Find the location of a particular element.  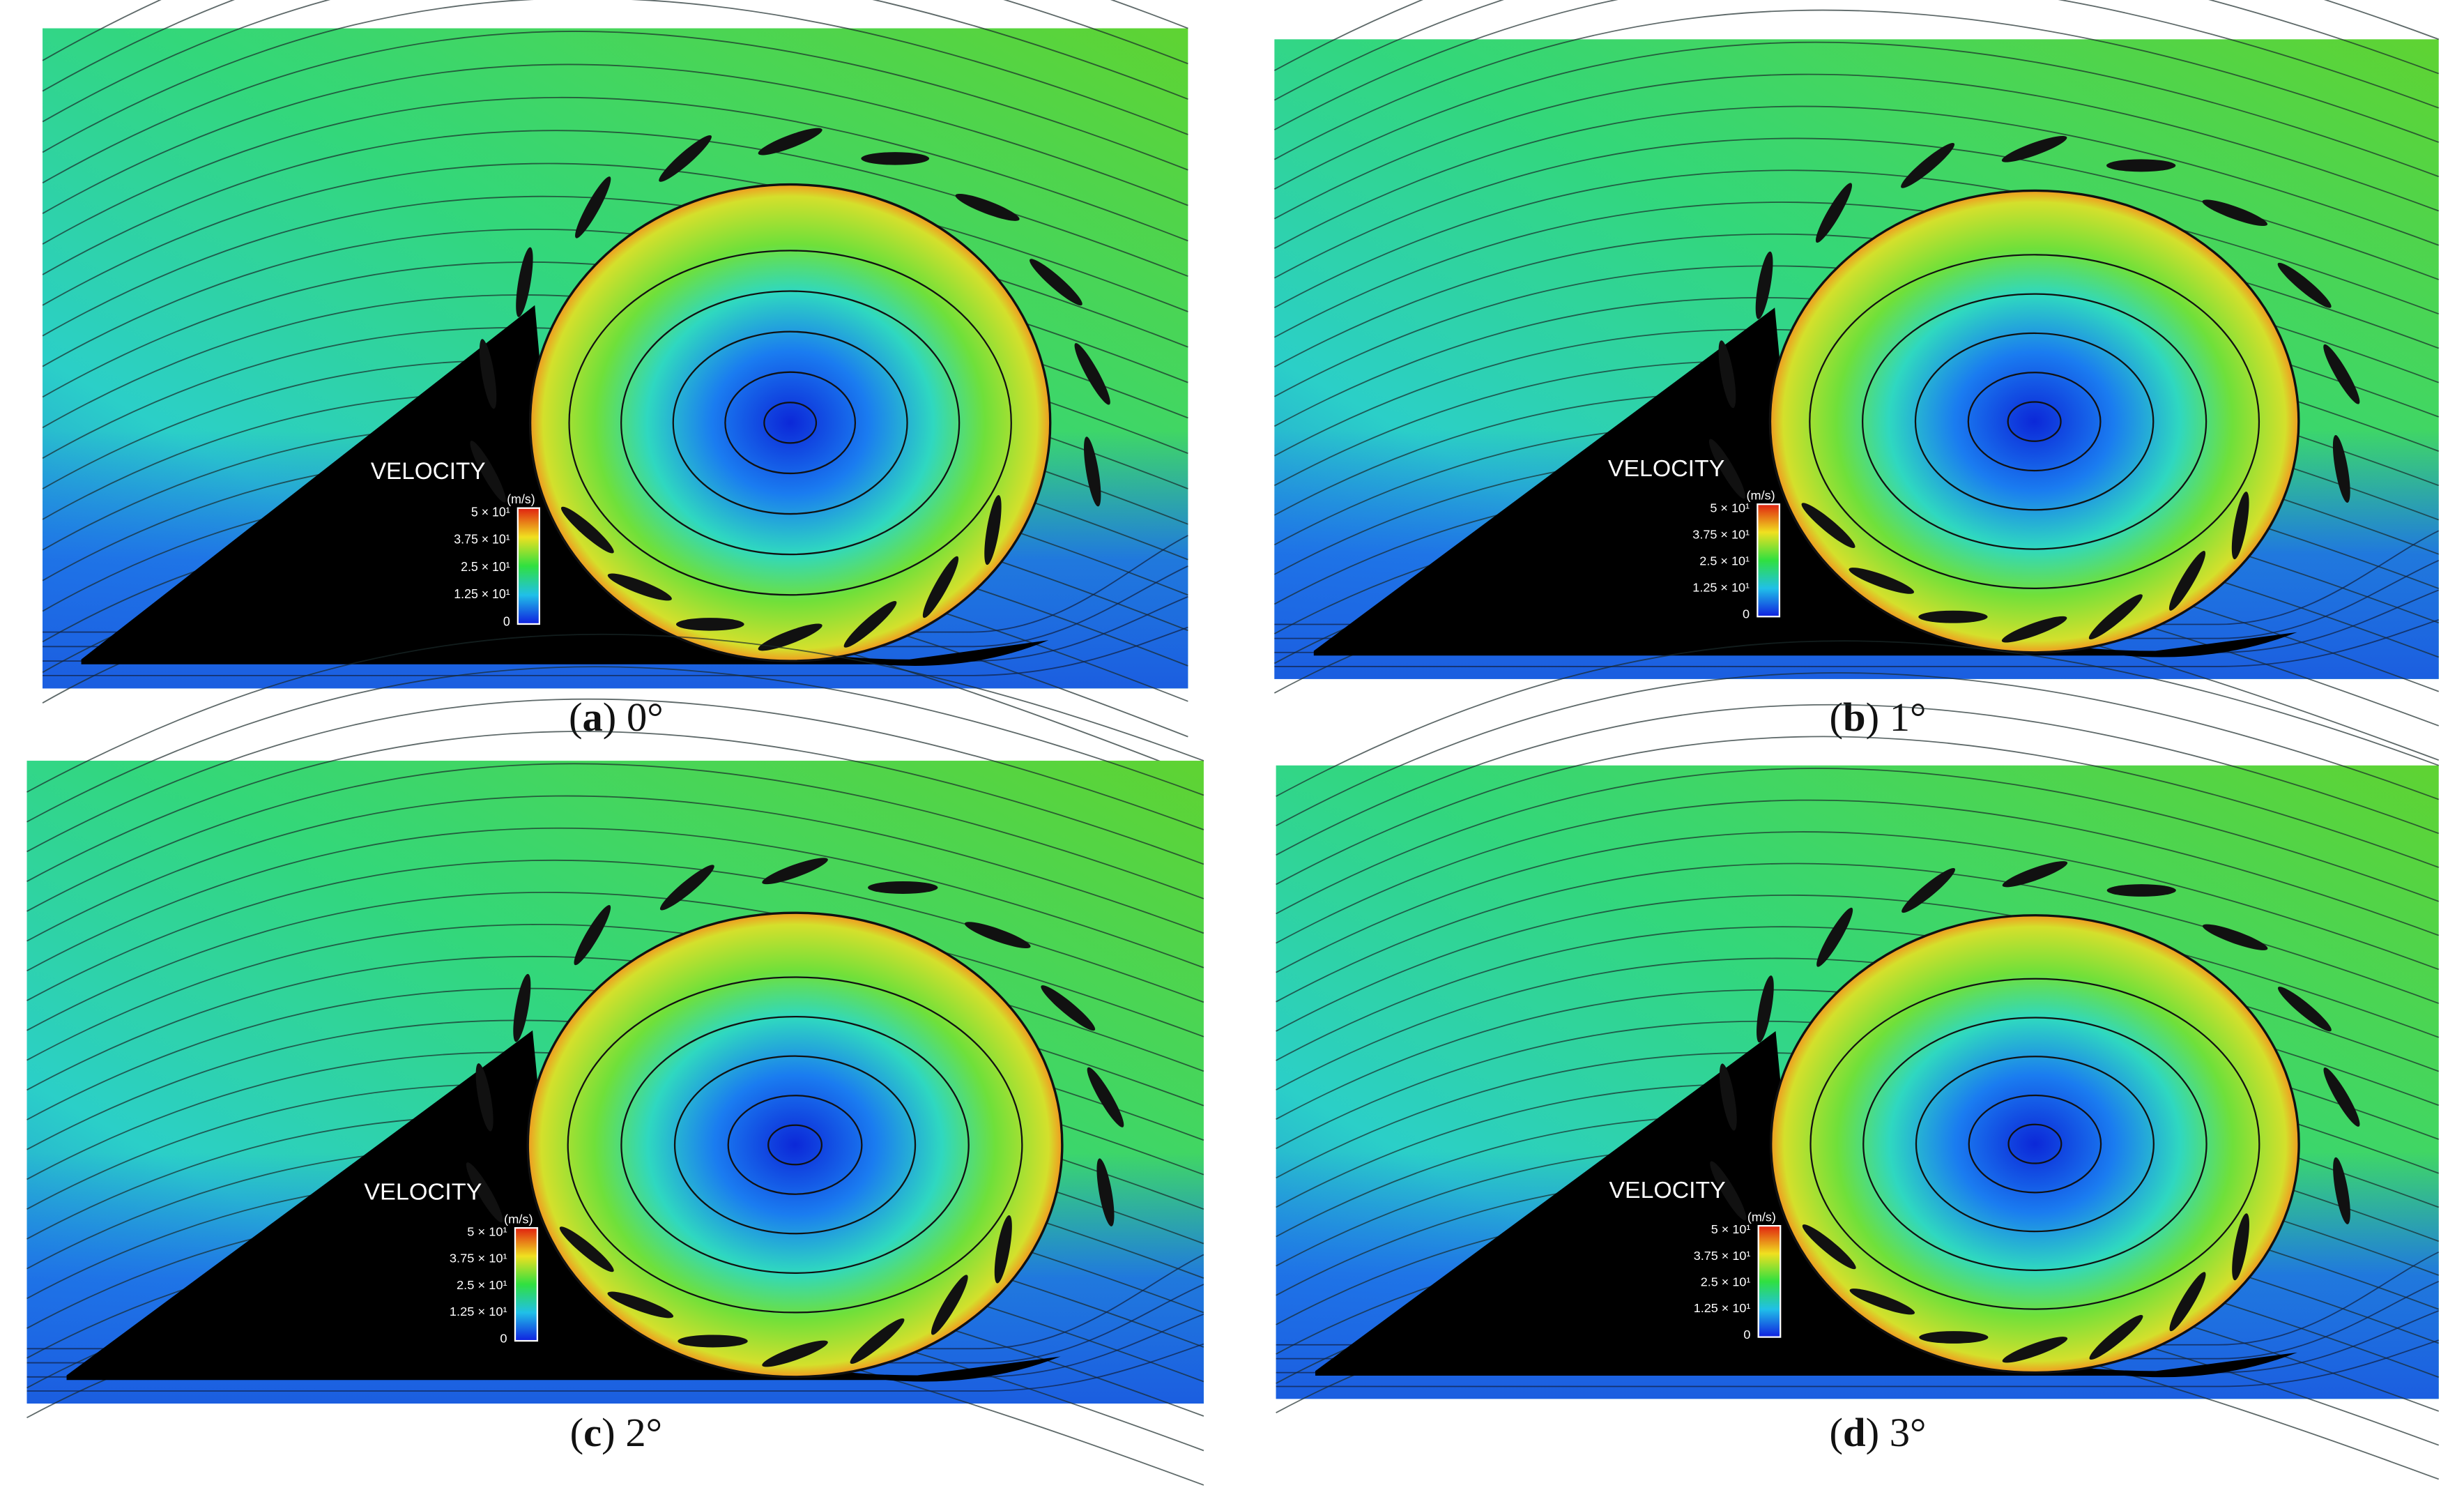

caption-part: a is located at coordinates (593, 717).